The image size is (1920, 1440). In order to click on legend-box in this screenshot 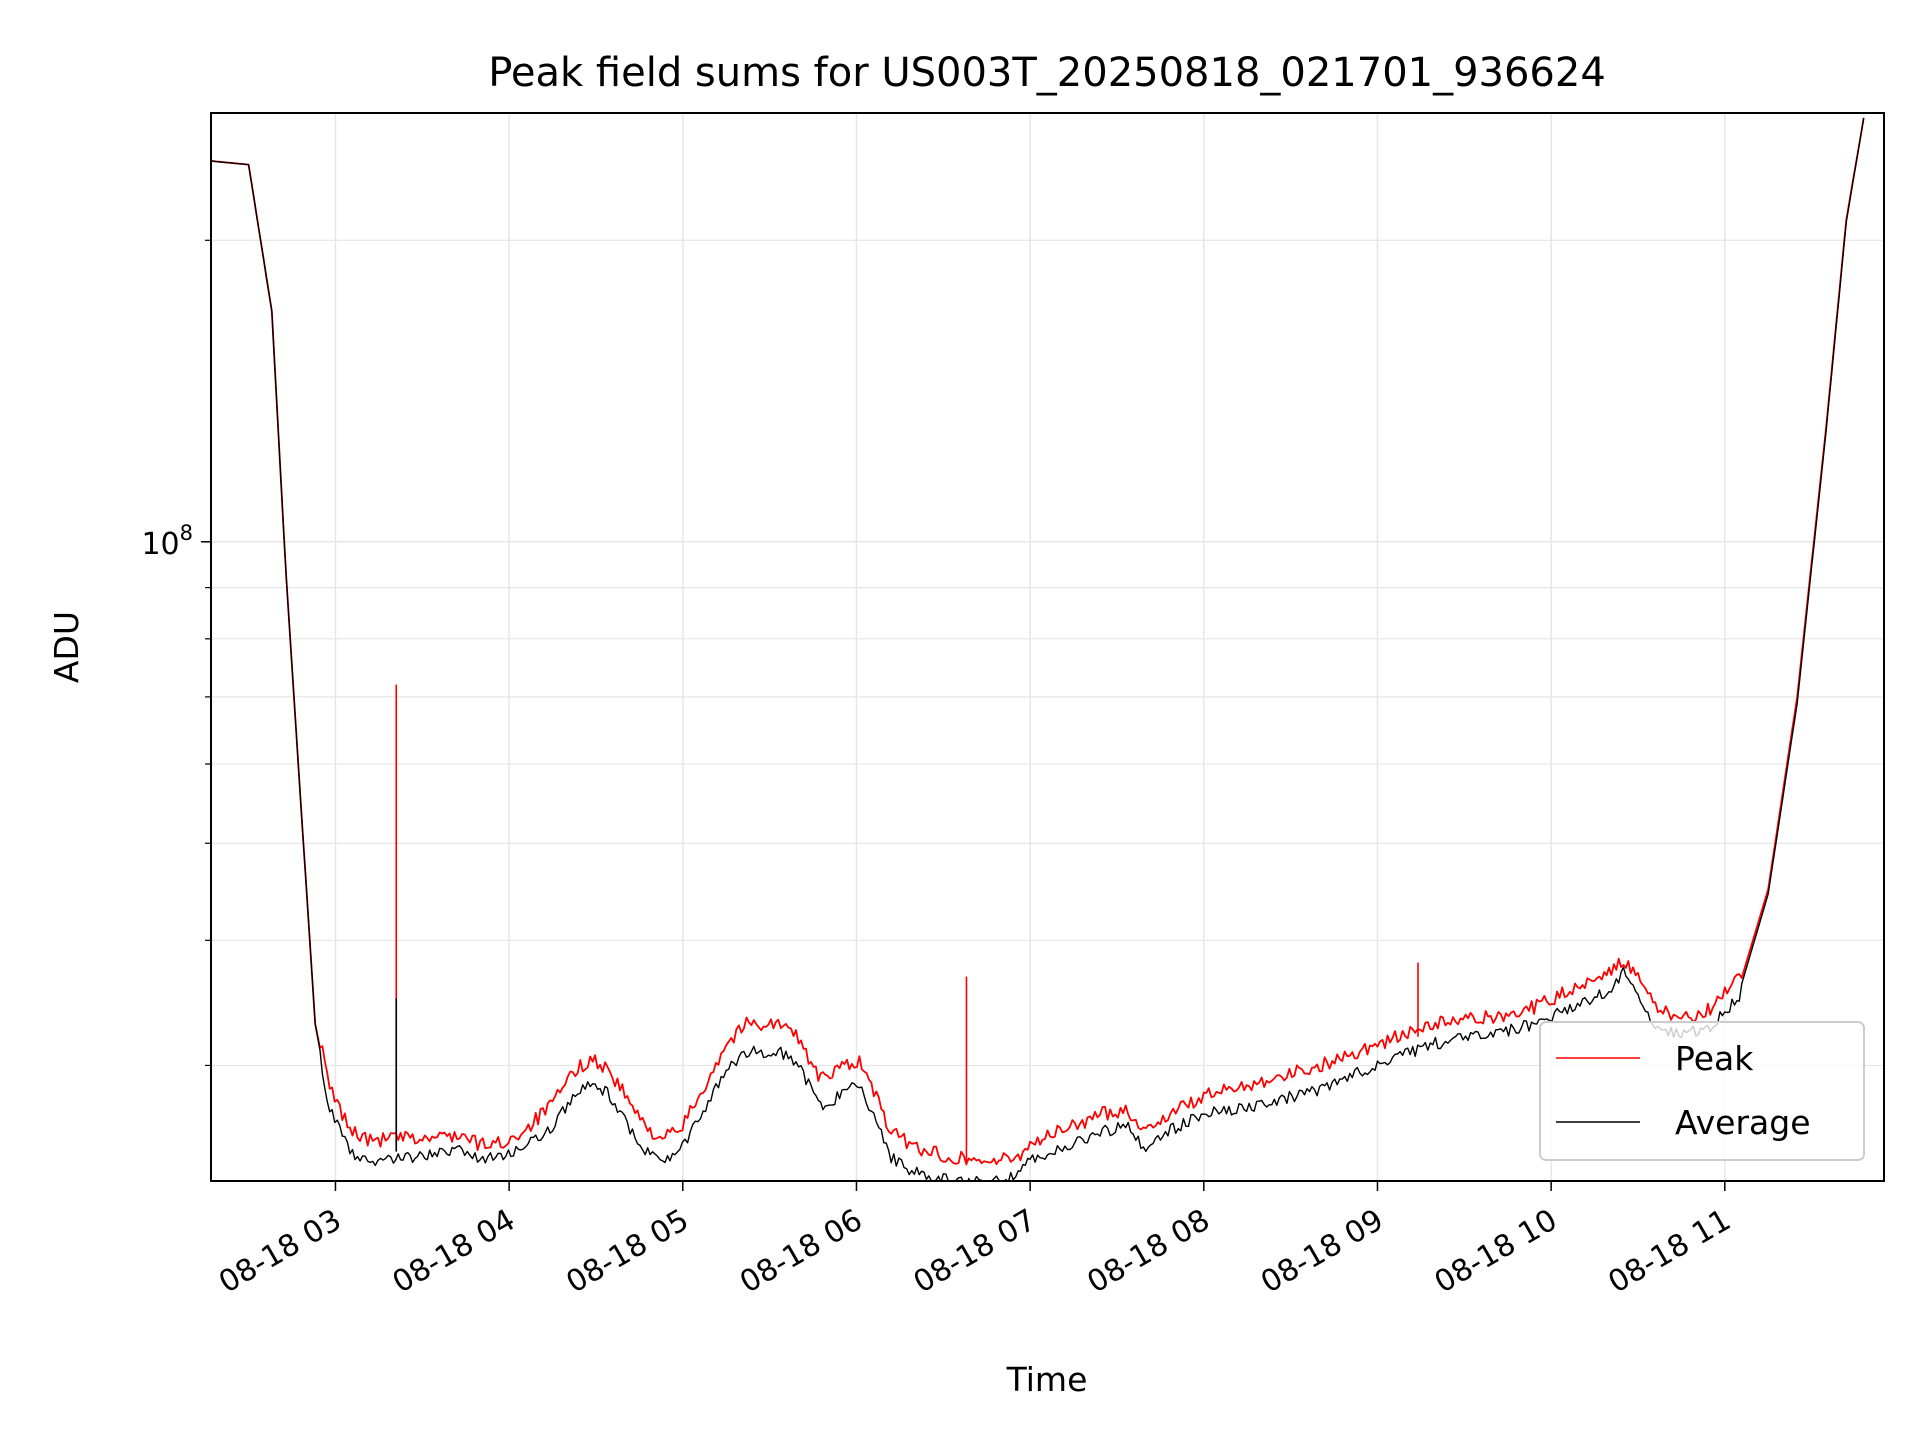, I will do `click(1702, 1091)`.